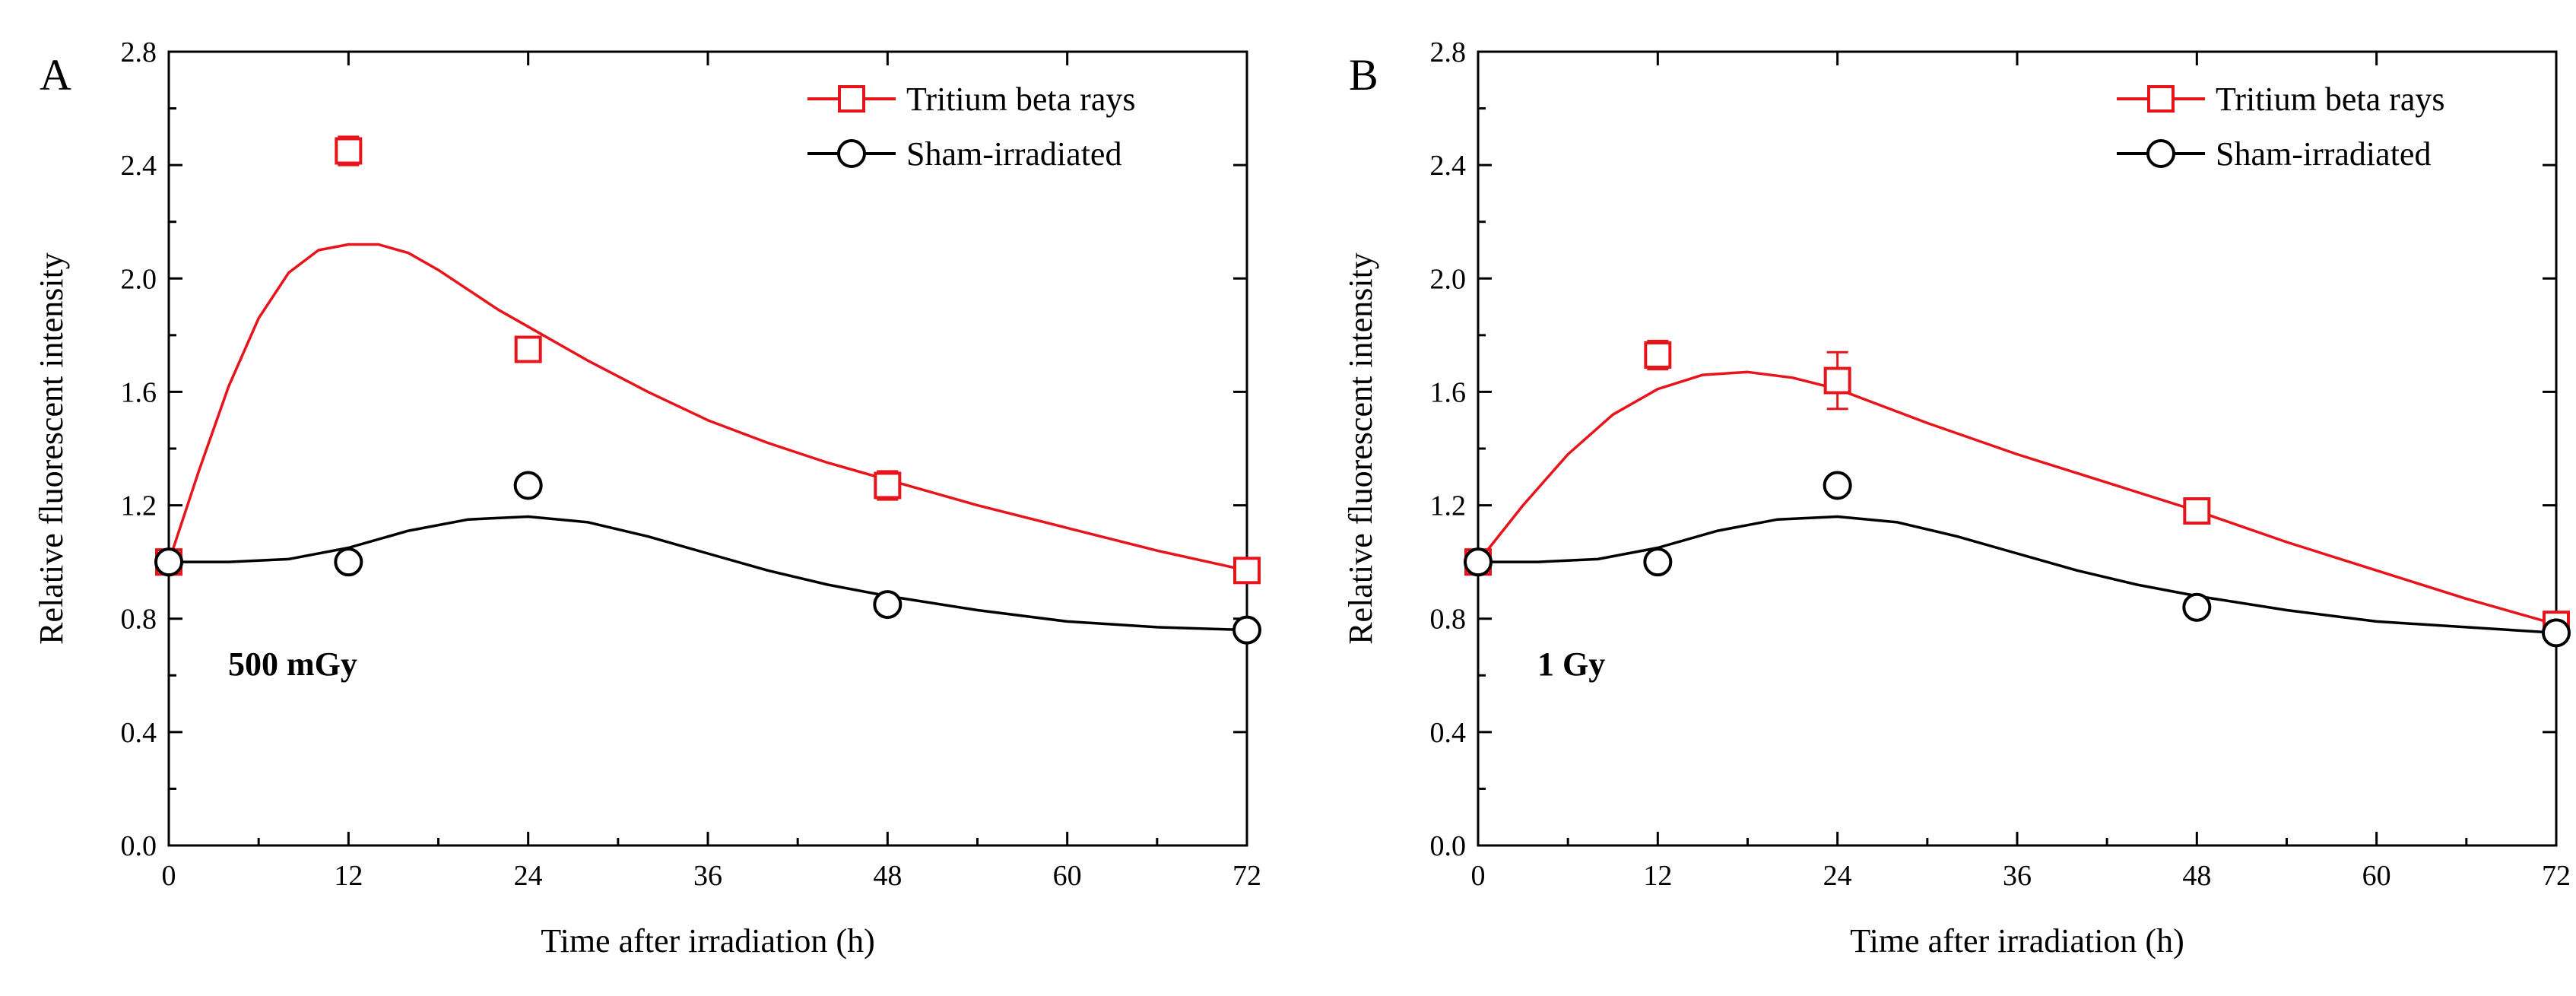  I want to click on panel-label: A, so click(56, 75).